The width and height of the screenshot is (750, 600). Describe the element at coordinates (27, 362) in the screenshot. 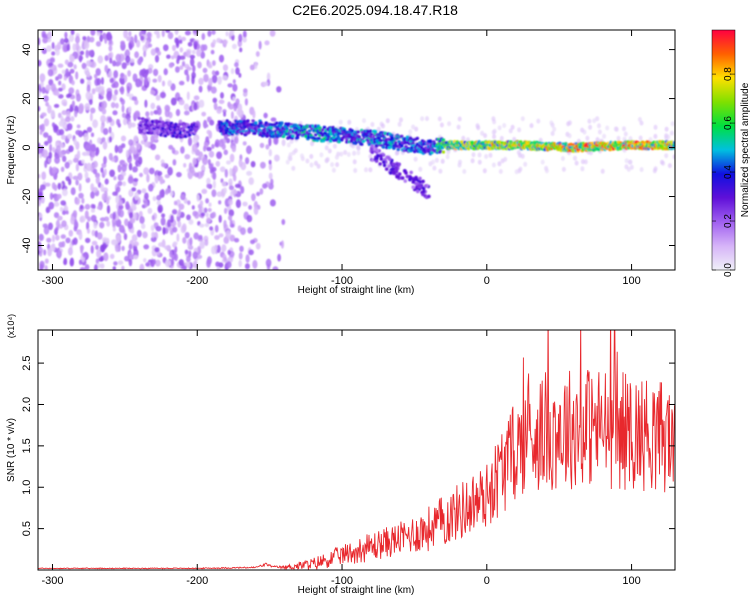

I see `y-tick-label: 2.5` at that location.